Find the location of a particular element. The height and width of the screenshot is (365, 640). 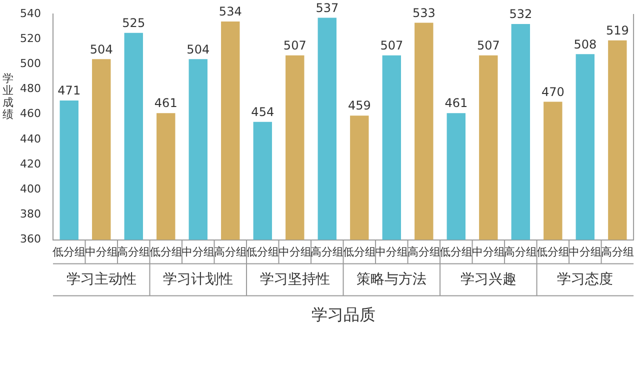

y-tick-label: 420 is located at coordinates (30, 163).